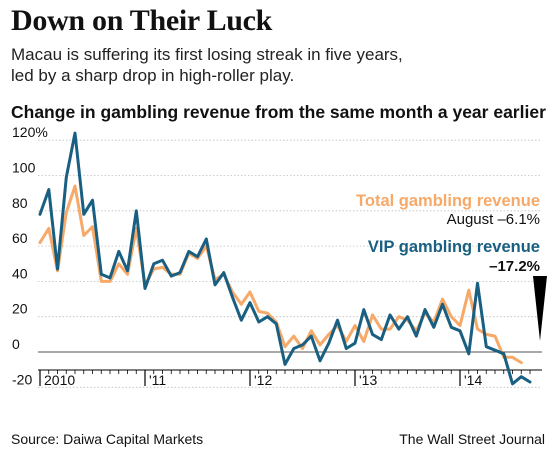 This screenshot has height=457, width=553. Describe the element at coordinates (20, 238) in the screenshot. I see `y-tick-label: 60` at that location.